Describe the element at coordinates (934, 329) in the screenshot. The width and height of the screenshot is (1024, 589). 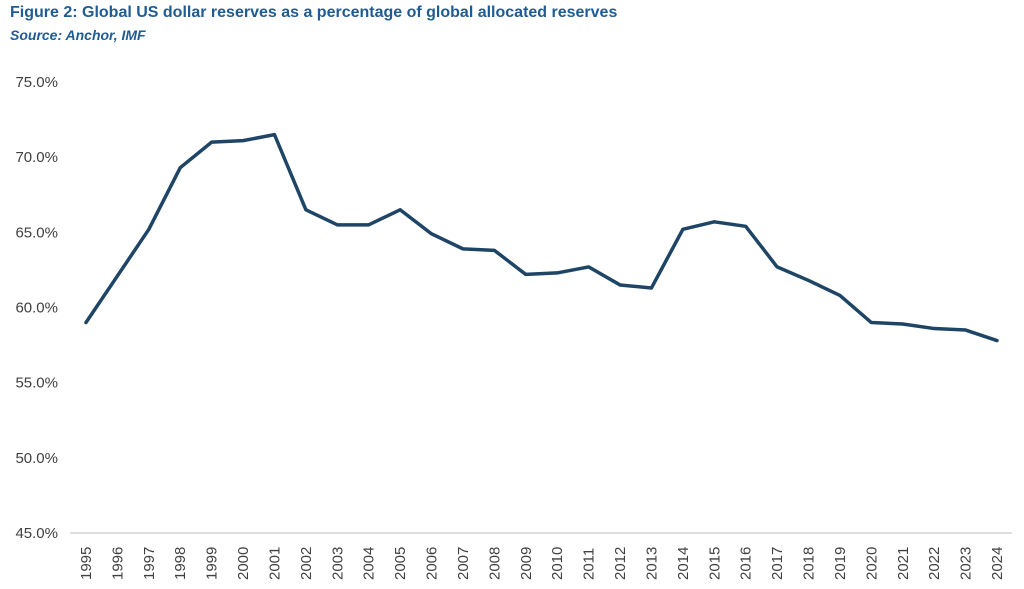
I see `data-point-2022` at that location.